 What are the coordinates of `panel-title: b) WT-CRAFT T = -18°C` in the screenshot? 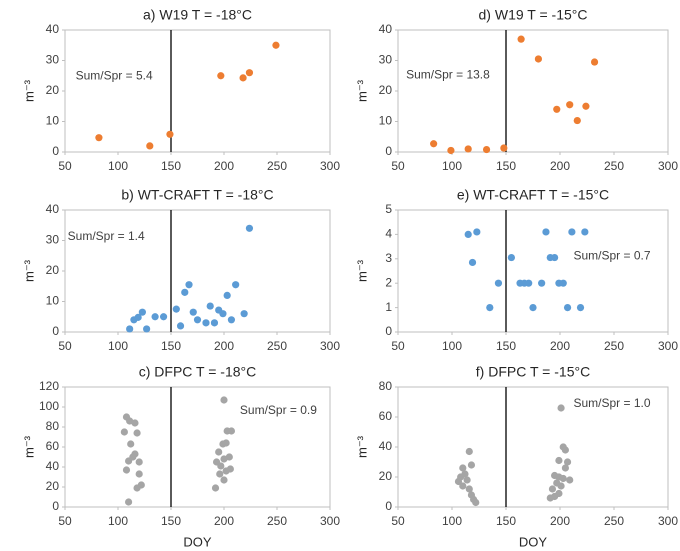 It's located at (197, 195).